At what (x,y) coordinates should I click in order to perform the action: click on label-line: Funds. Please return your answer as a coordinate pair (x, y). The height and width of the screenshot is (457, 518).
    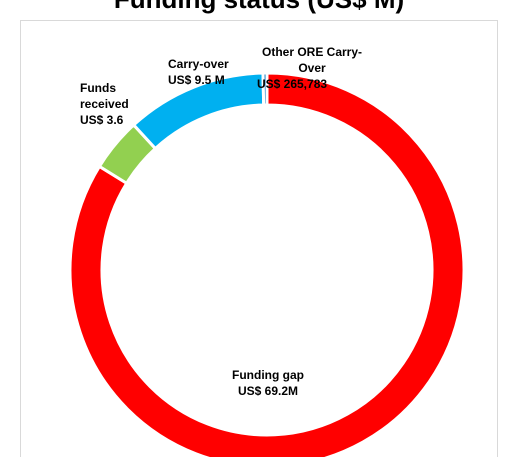
    Looking at the image, I should click on (98, 88).